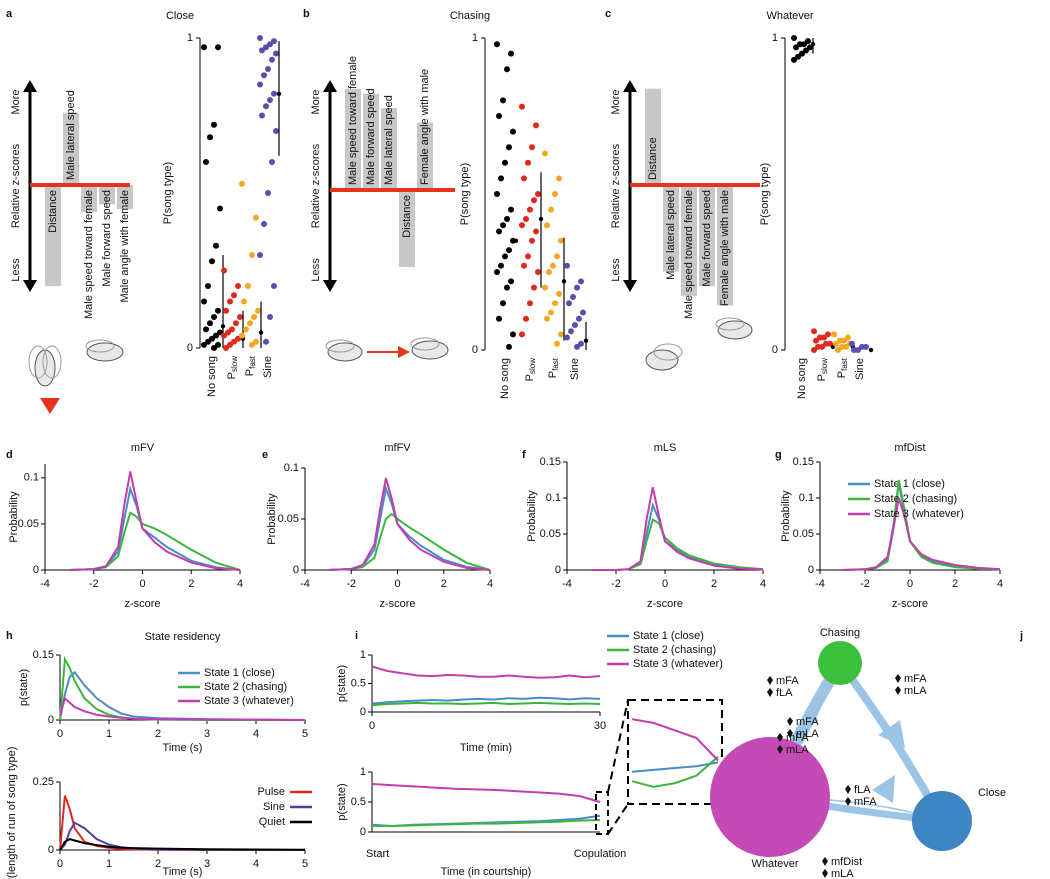 The width and height of the screenshot is (1050, 879). What do you see at coordinates (608, 14) in the screenshot?
I see `panel-letter: c` at bounding box center [608, 14].